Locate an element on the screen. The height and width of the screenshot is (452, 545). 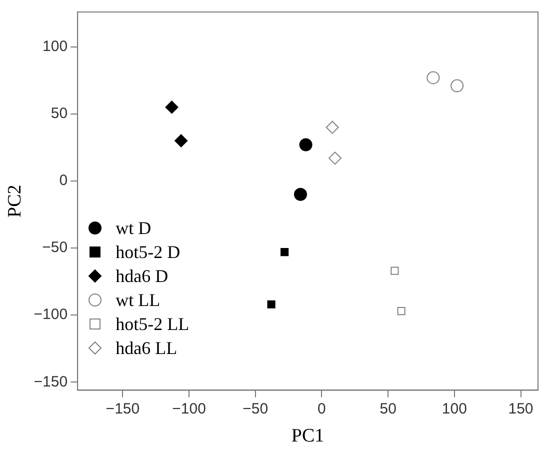
x-tick-label: −150 is located at coordinates (123, 409).